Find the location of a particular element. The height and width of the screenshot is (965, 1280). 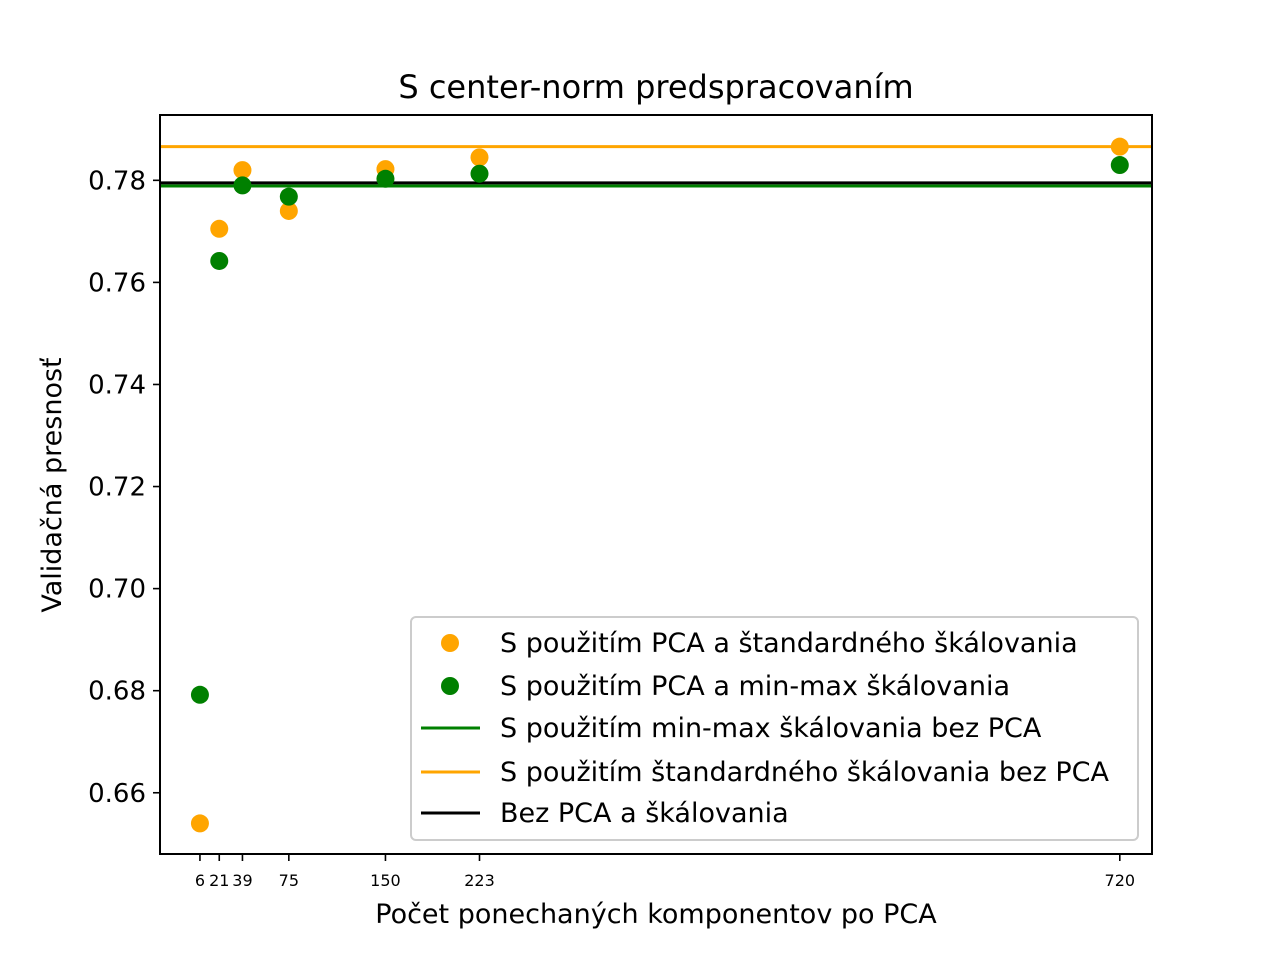

legend-box is located at coordinates (774, 728).